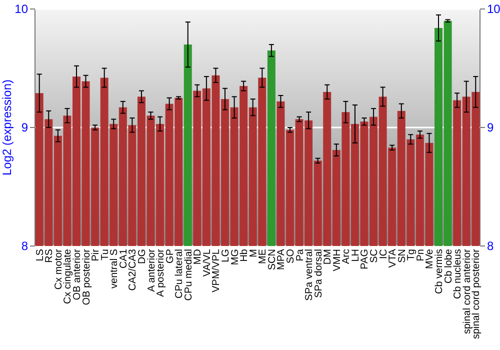 This screenshot has width=500, height=350. What do you see at coordinates (490, 127) in the screenshot?
I see `y2-tick-label: 9` at bounding box center [490, 127].